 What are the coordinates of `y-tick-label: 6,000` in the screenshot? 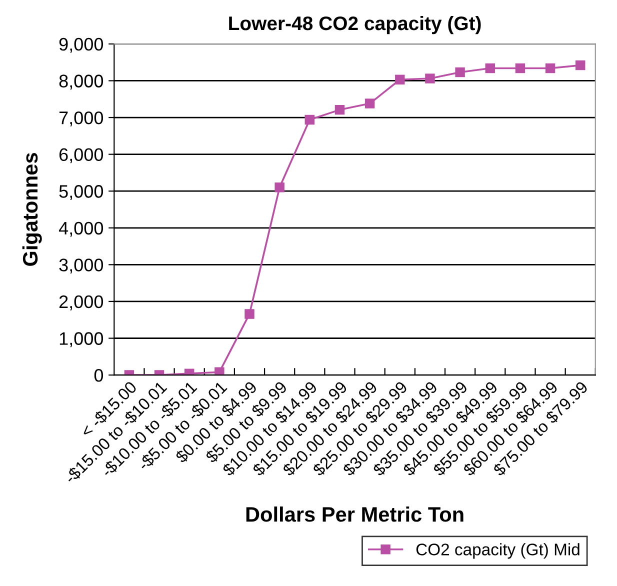 It's located at (81, 156).